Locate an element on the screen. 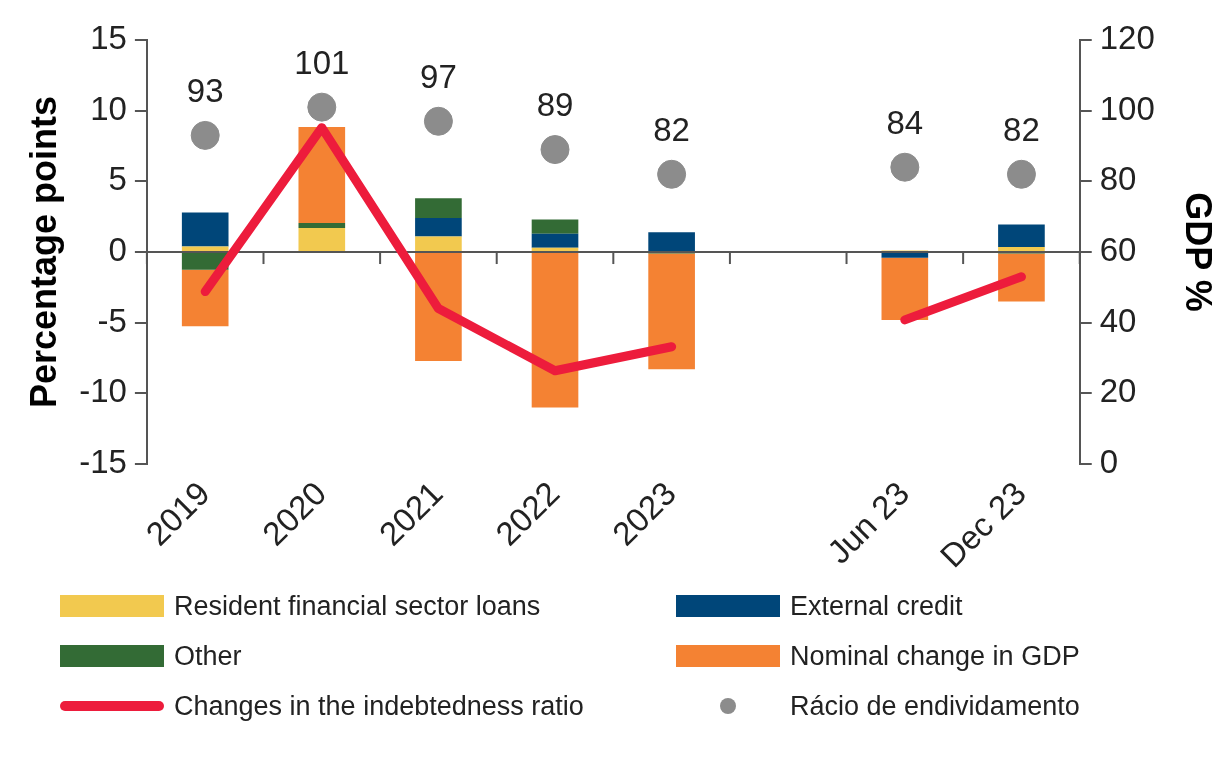  legend-label: External credit is located at coordinates (876, 606).